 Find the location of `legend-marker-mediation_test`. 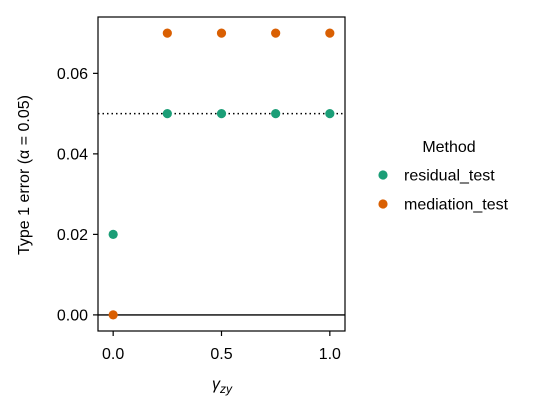

legend-marker-mediation_test is located at coordinates (383, 204).